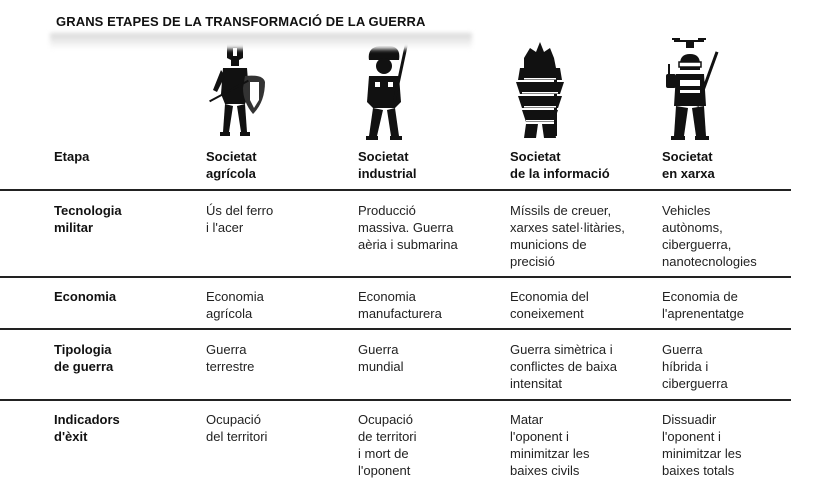 The width and height of the screenshot is (824, 484). Describe the element at coordinates (71, 436) in the screenshot. I see `row-label-line: d'èxit` at that location.